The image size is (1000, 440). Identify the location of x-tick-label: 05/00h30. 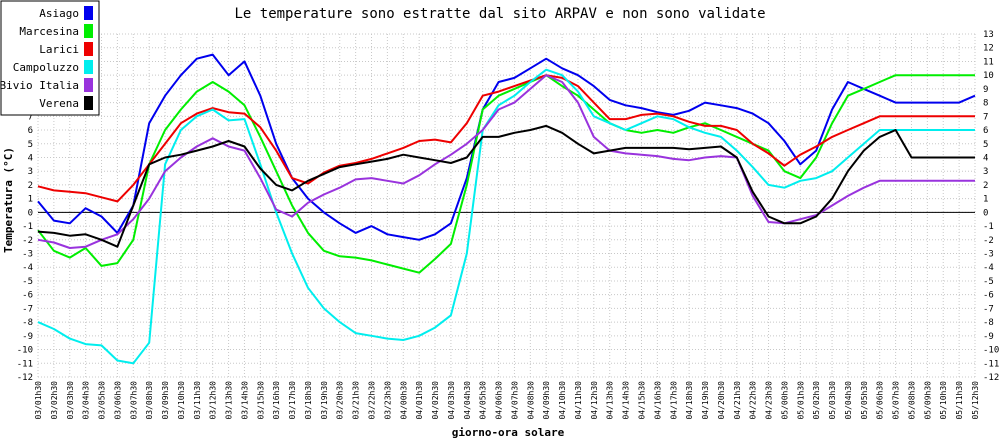
(784, 400).